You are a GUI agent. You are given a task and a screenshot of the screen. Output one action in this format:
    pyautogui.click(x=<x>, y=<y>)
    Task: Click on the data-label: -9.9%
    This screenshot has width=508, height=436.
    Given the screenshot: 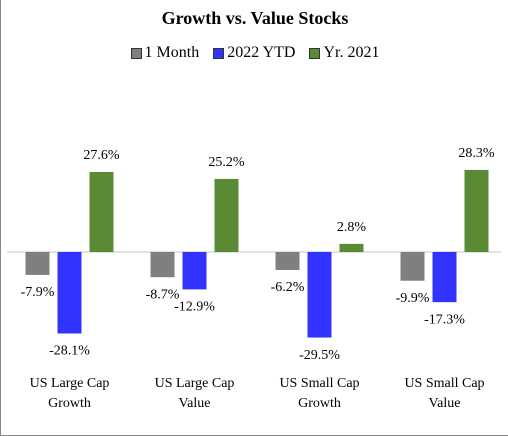 What is the action you would take?
    pyautogui.click(x=413, y=298)
    